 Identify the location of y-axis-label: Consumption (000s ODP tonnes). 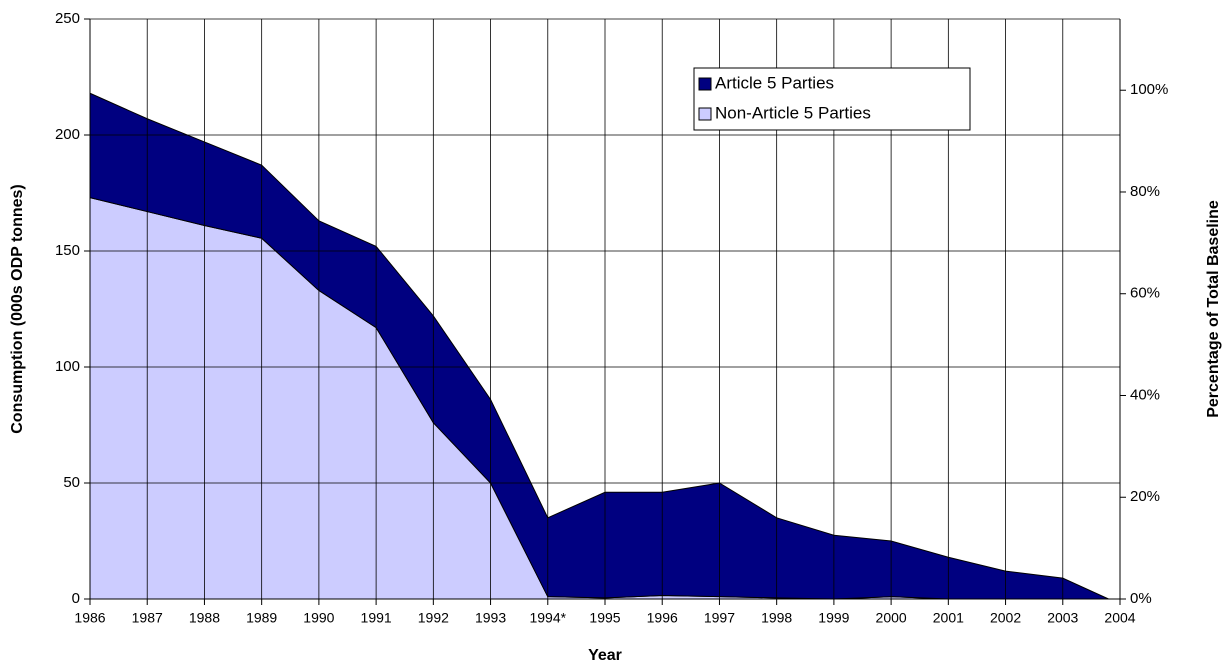
(17, 309).